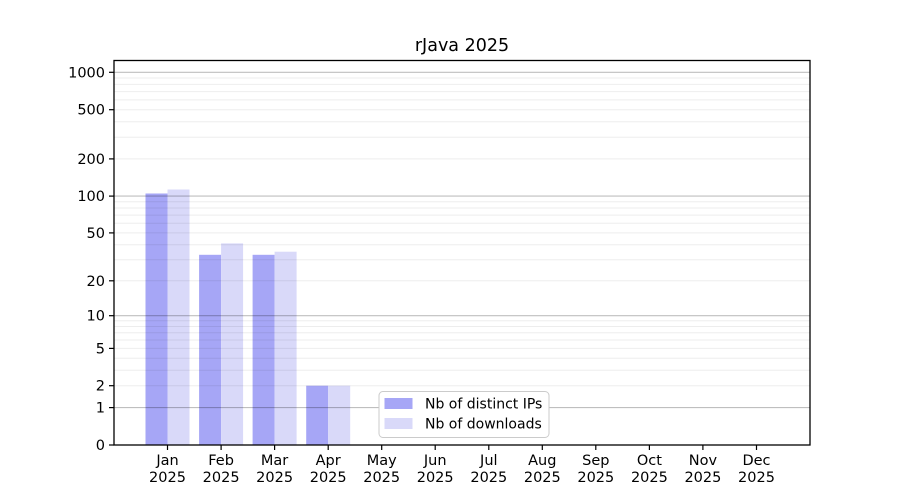  I want to click on x-tick-label-year-jun: 2025, so click(435, 478).